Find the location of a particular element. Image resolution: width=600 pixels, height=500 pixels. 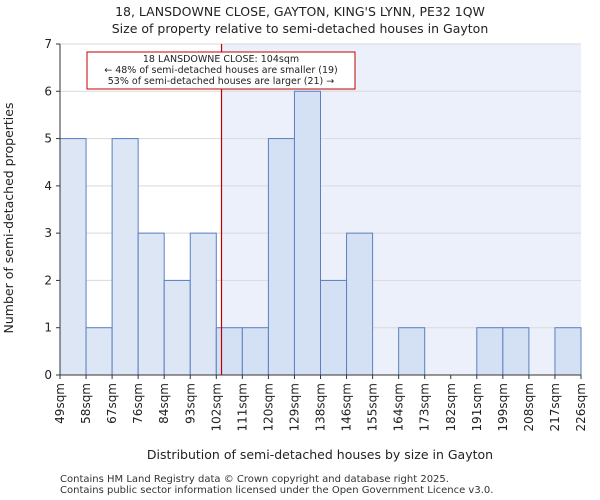

x-tick-label: 182sqm is located at coordinates (451, 407).